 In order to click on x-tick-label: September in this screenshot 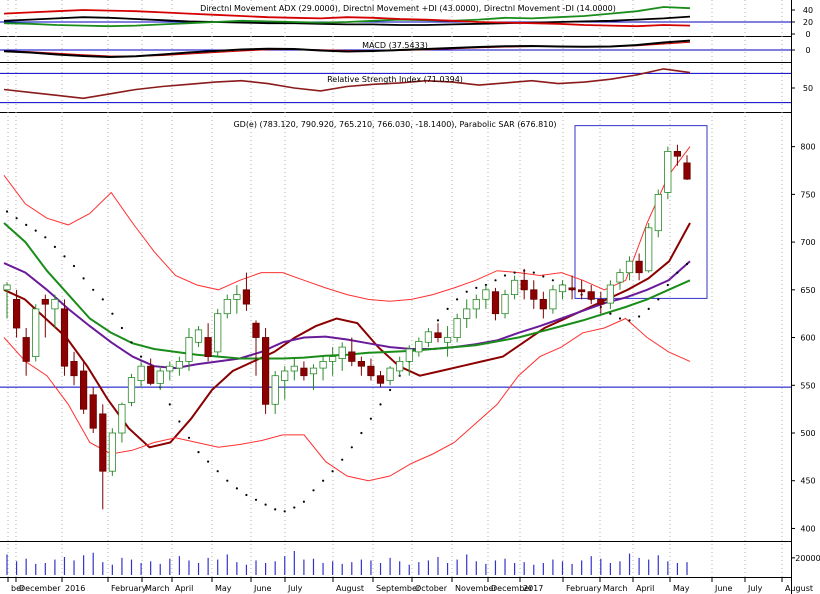, I will do `click(398, 588)`.